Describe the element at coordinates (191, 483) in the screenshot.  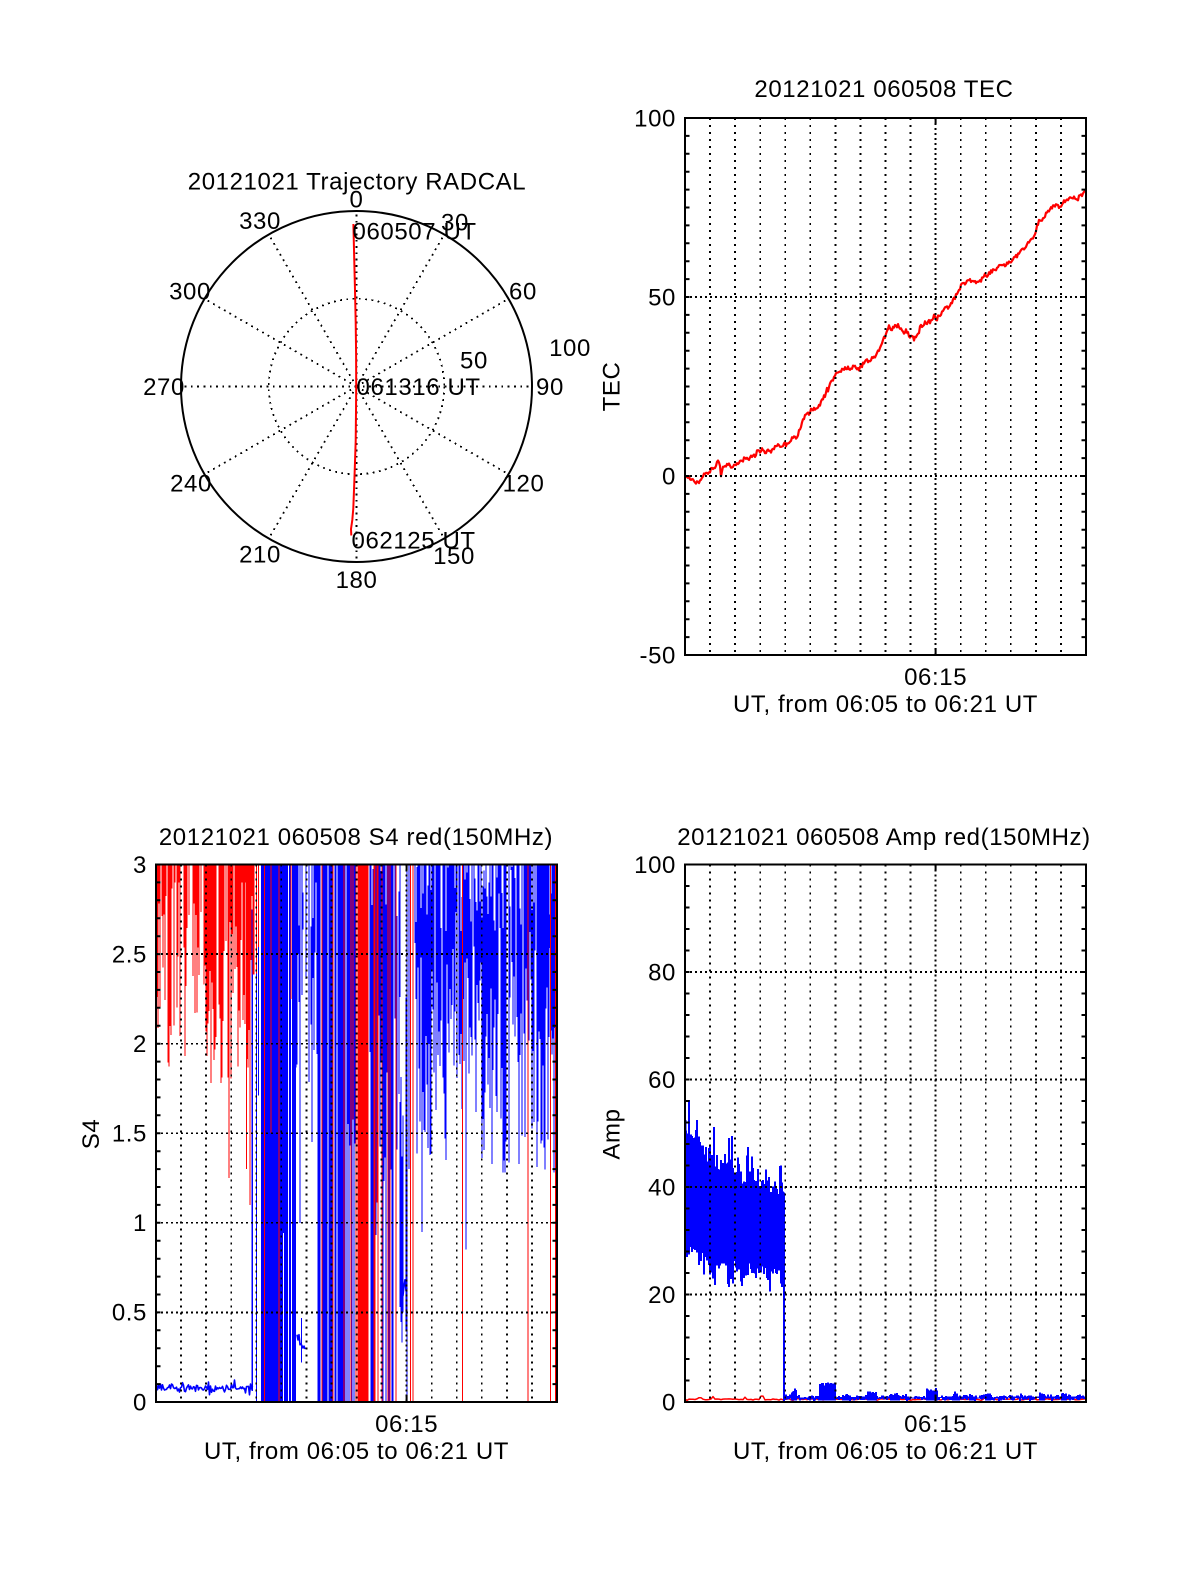
I see `svg-text: 240` at that location.